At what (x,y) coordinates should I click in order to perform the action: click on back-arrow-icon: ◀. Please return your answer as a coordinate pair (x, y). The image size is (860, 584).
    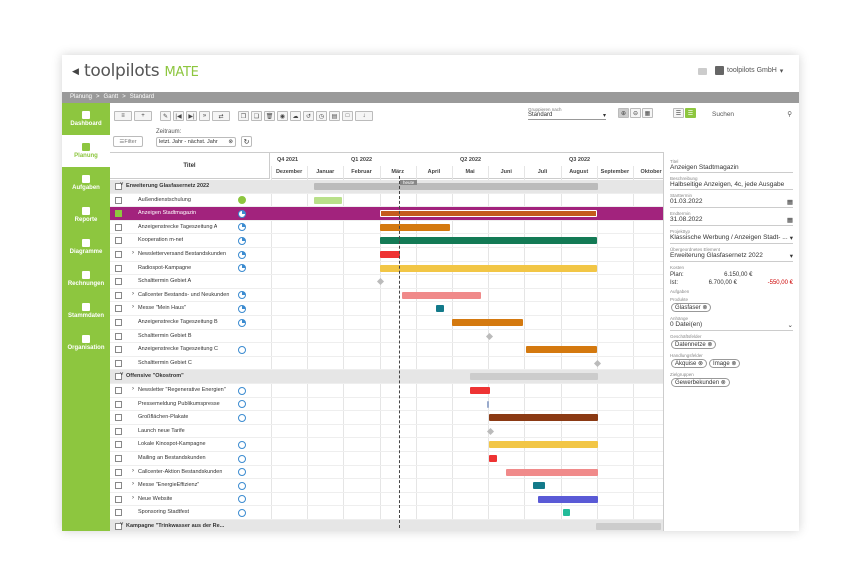
    Looking at the image, I should click on (75, 71).